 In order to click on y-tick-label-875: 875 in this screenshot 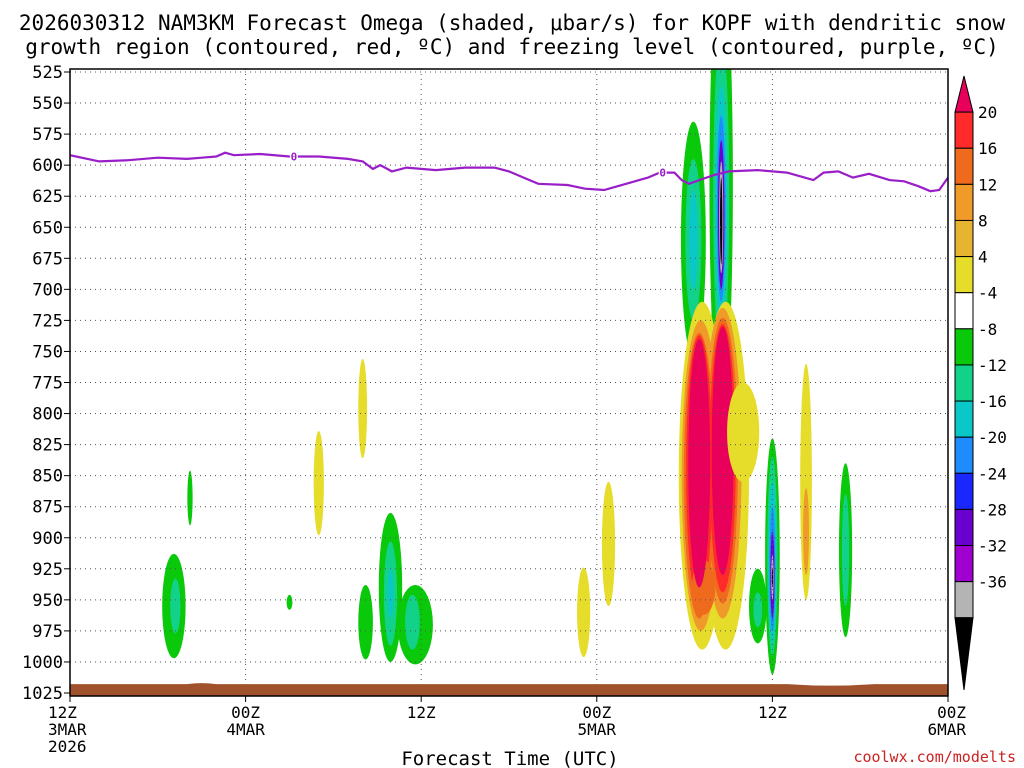, I will do `click(47, 508)`.